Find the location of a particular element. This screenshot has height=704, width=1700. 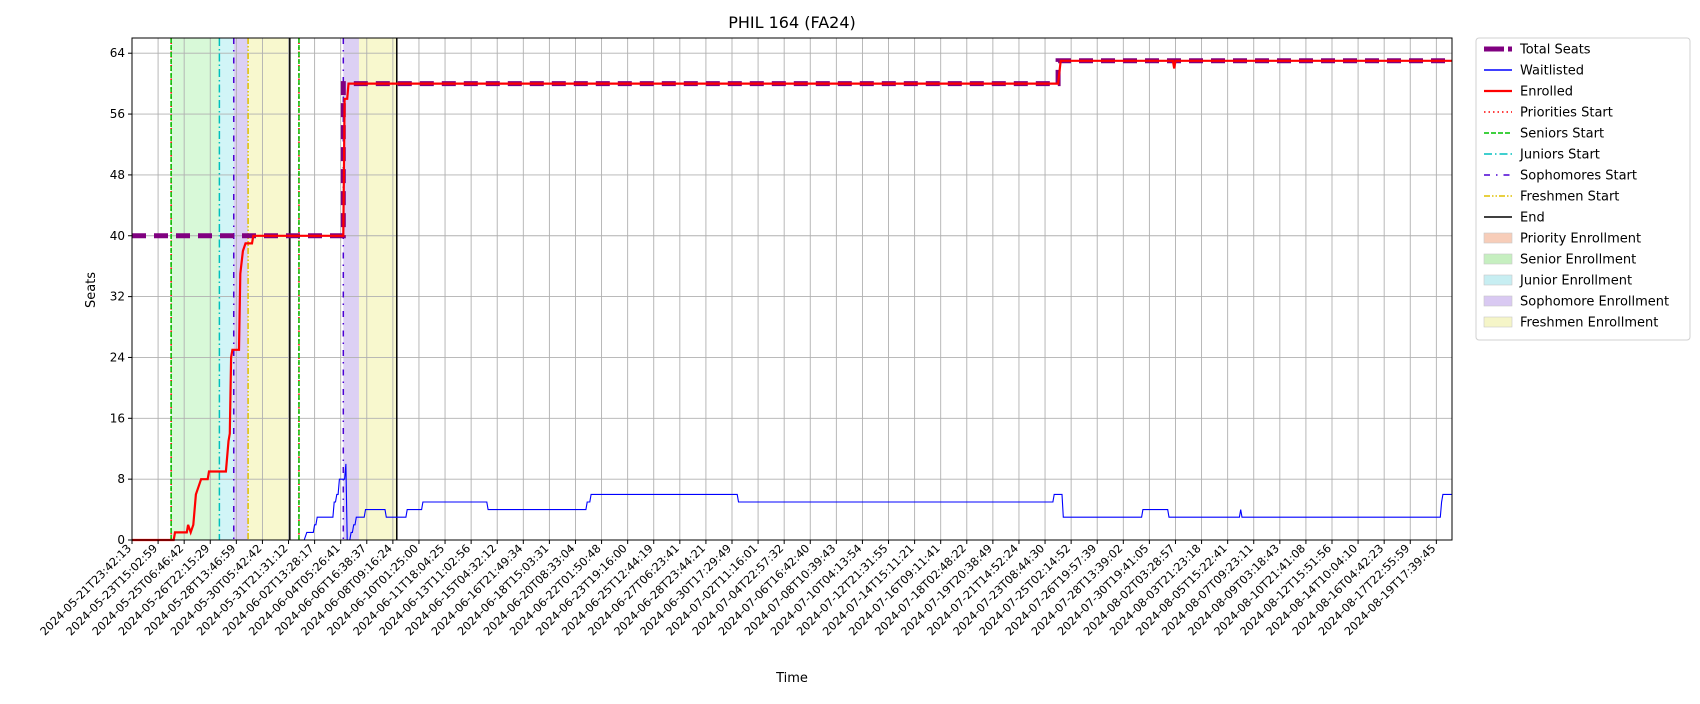

legend-label: Freshmen Start is located at coordinates (1569, 197).